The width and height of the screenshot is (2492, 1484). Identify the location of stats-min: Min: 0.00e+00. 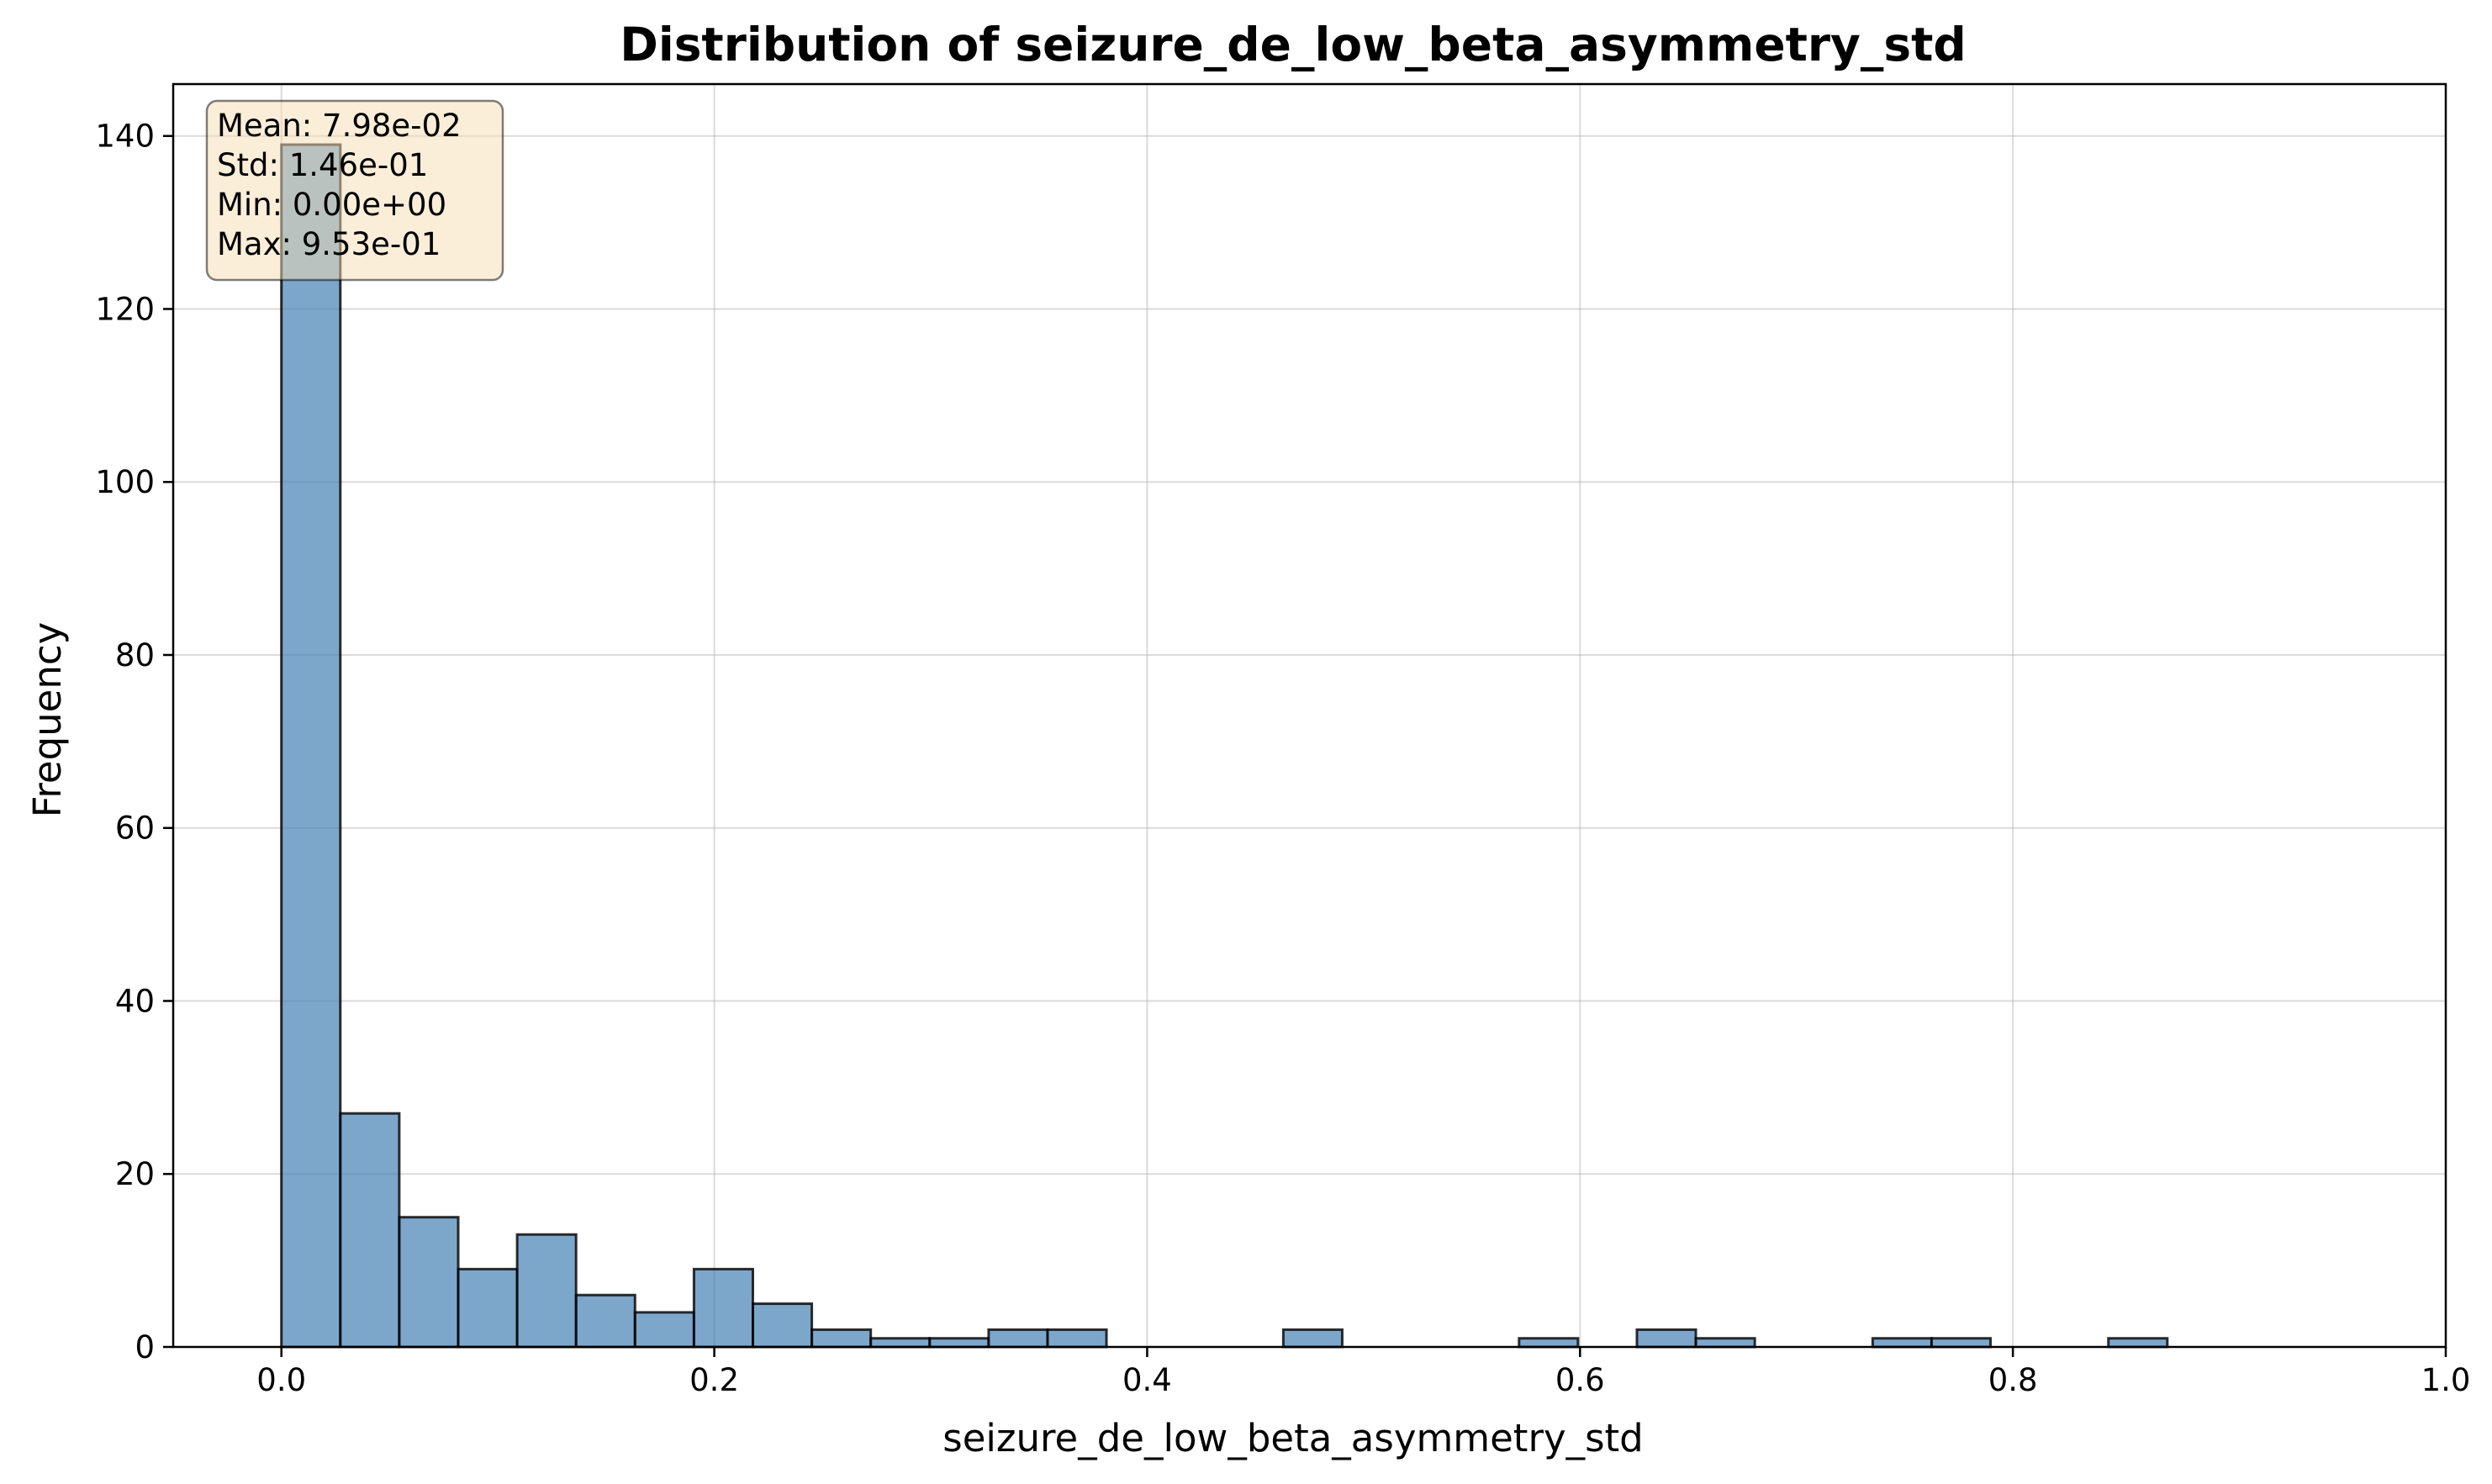
(331, 205).